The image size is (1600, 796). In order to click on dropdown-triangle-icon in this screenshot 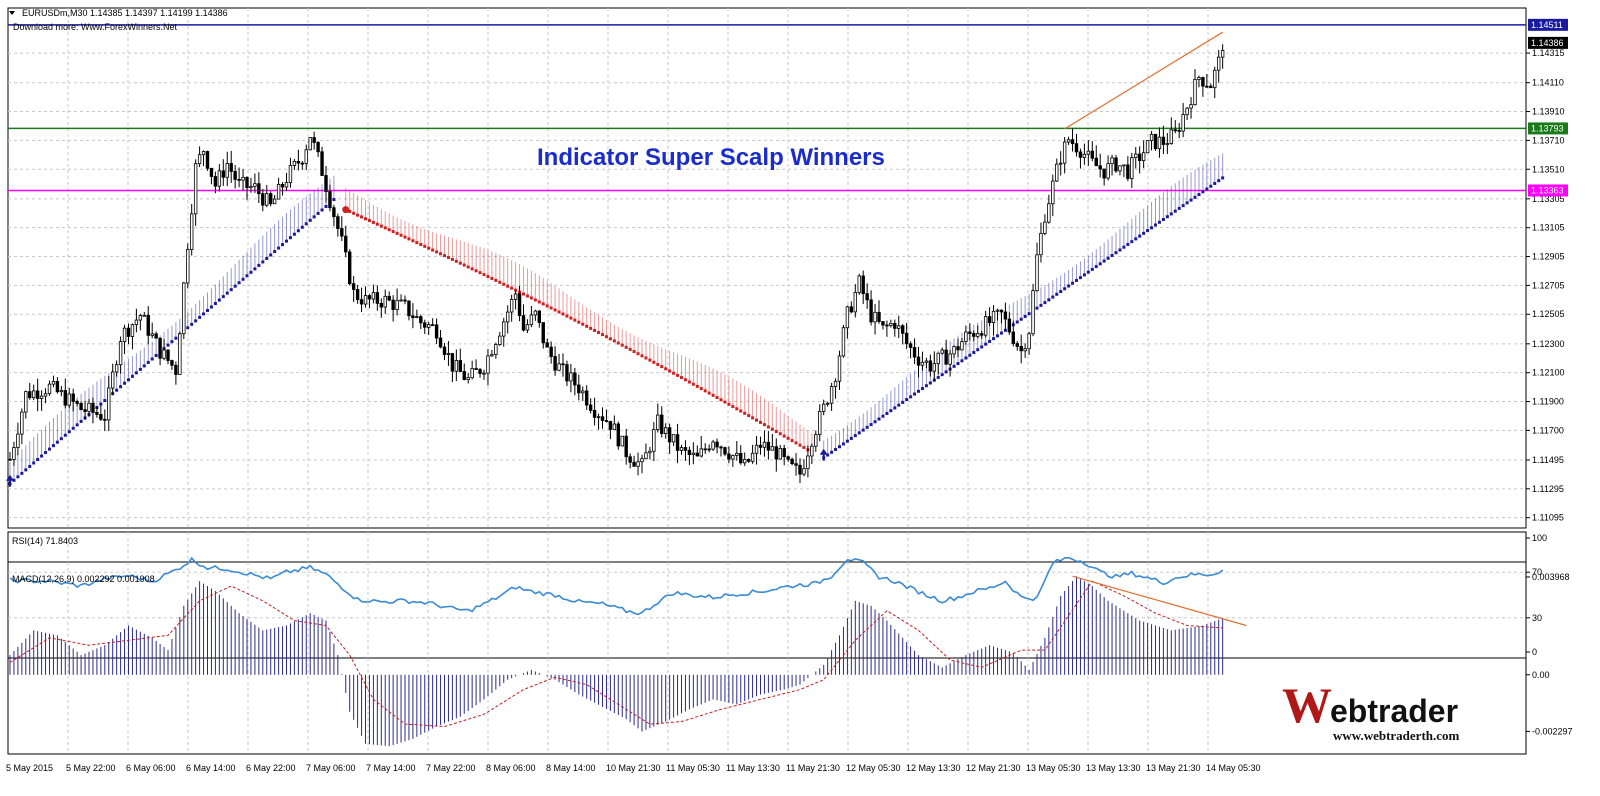, I will do `click(12, 13)`.